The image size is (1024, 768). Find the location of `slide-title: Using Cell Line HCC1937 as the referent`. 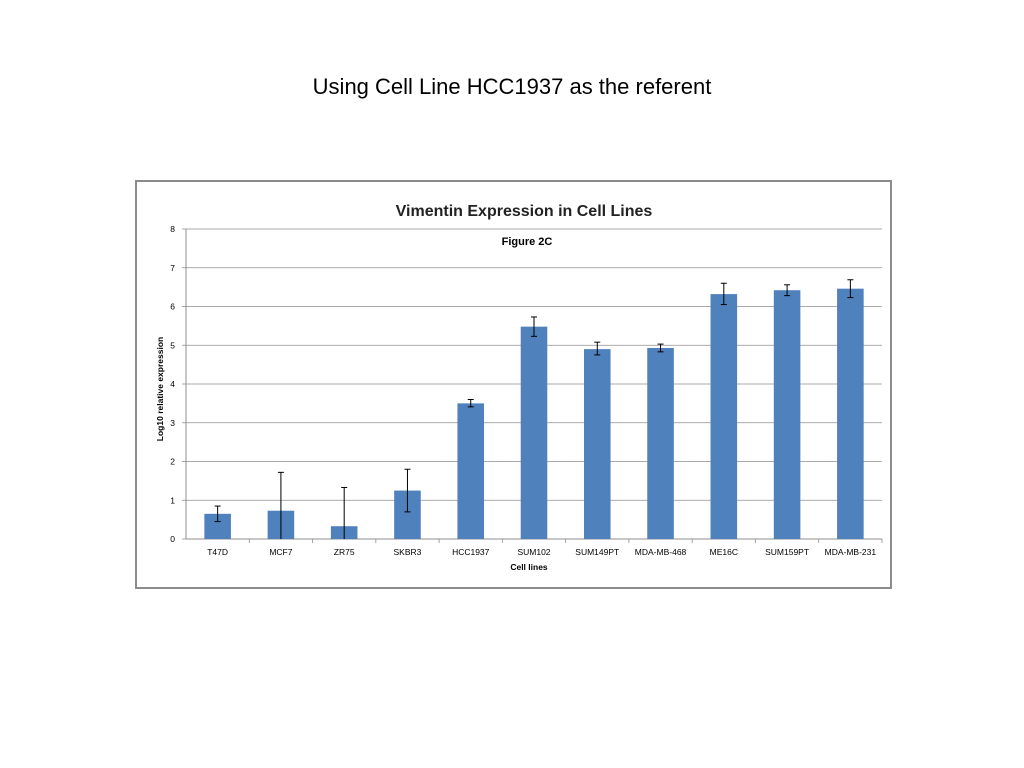

slide-title: Using Cell Line HCC1937 as the referent is located at coordinates (512, 86).